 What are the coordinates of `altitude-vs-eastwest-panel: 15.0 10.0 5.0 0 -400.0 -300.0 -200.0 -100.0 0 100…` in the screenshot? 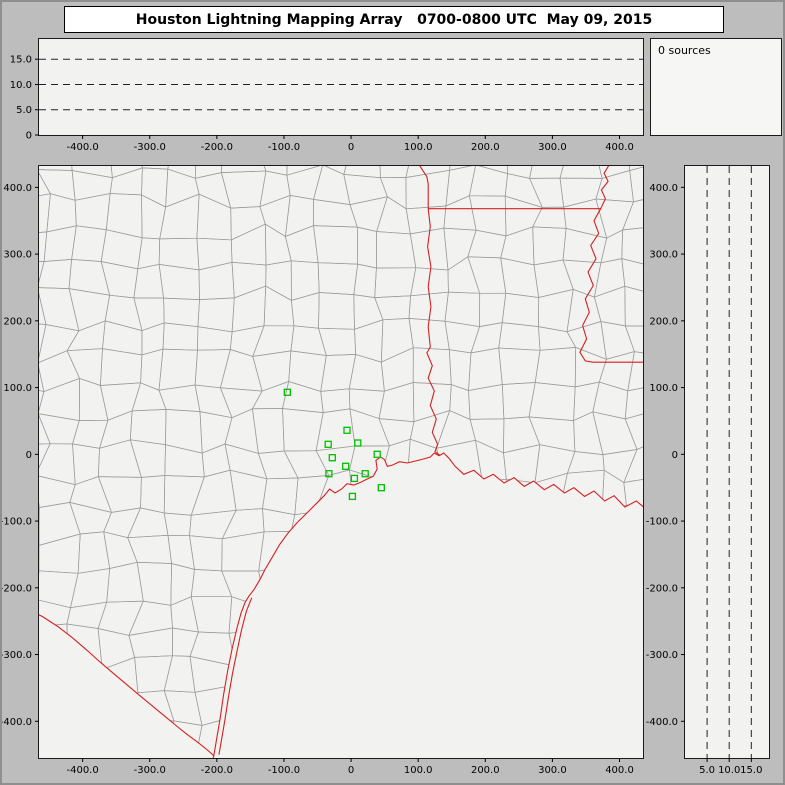 It's located at (327, 95).